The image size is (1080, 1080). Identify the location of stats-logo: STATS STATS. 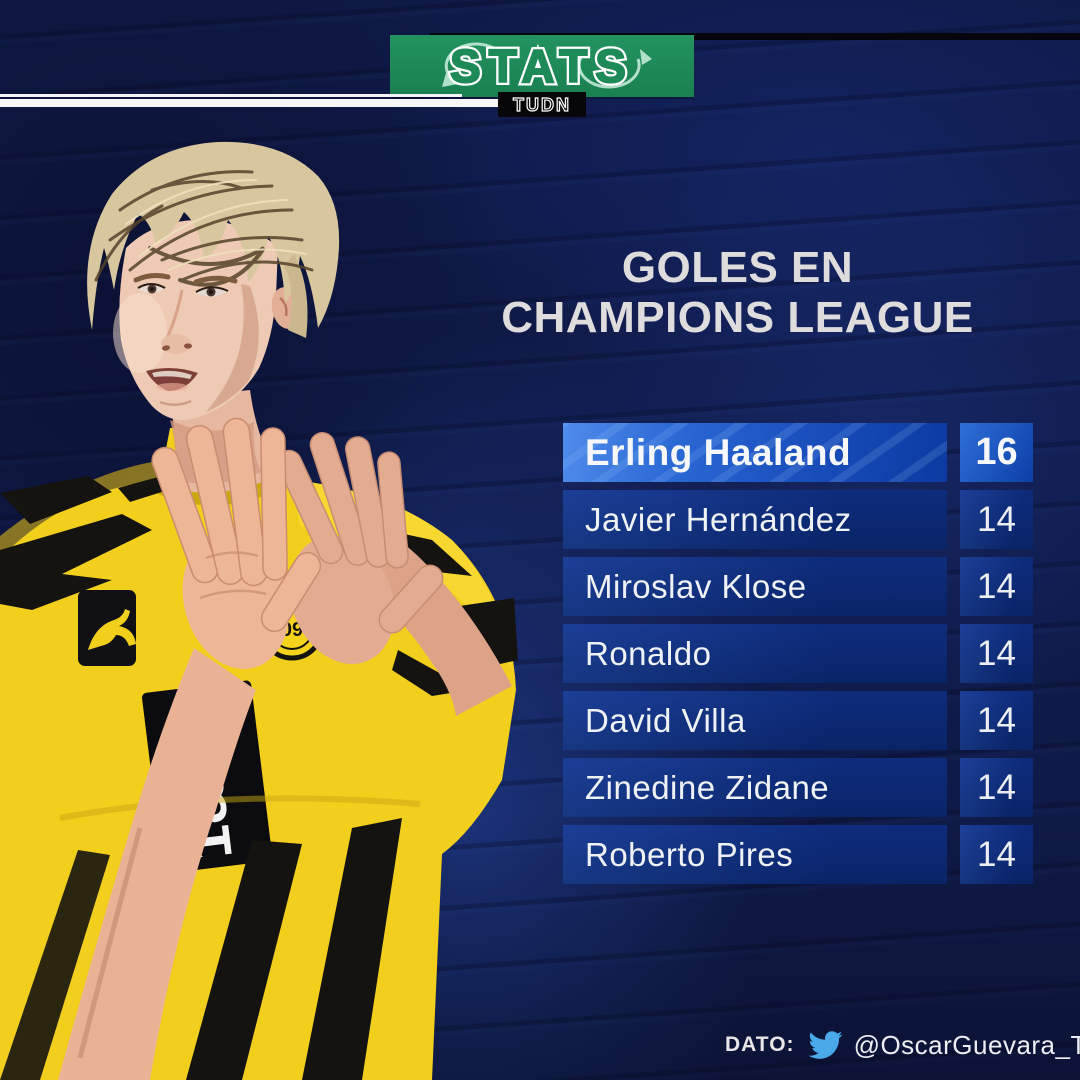
(547, 66).